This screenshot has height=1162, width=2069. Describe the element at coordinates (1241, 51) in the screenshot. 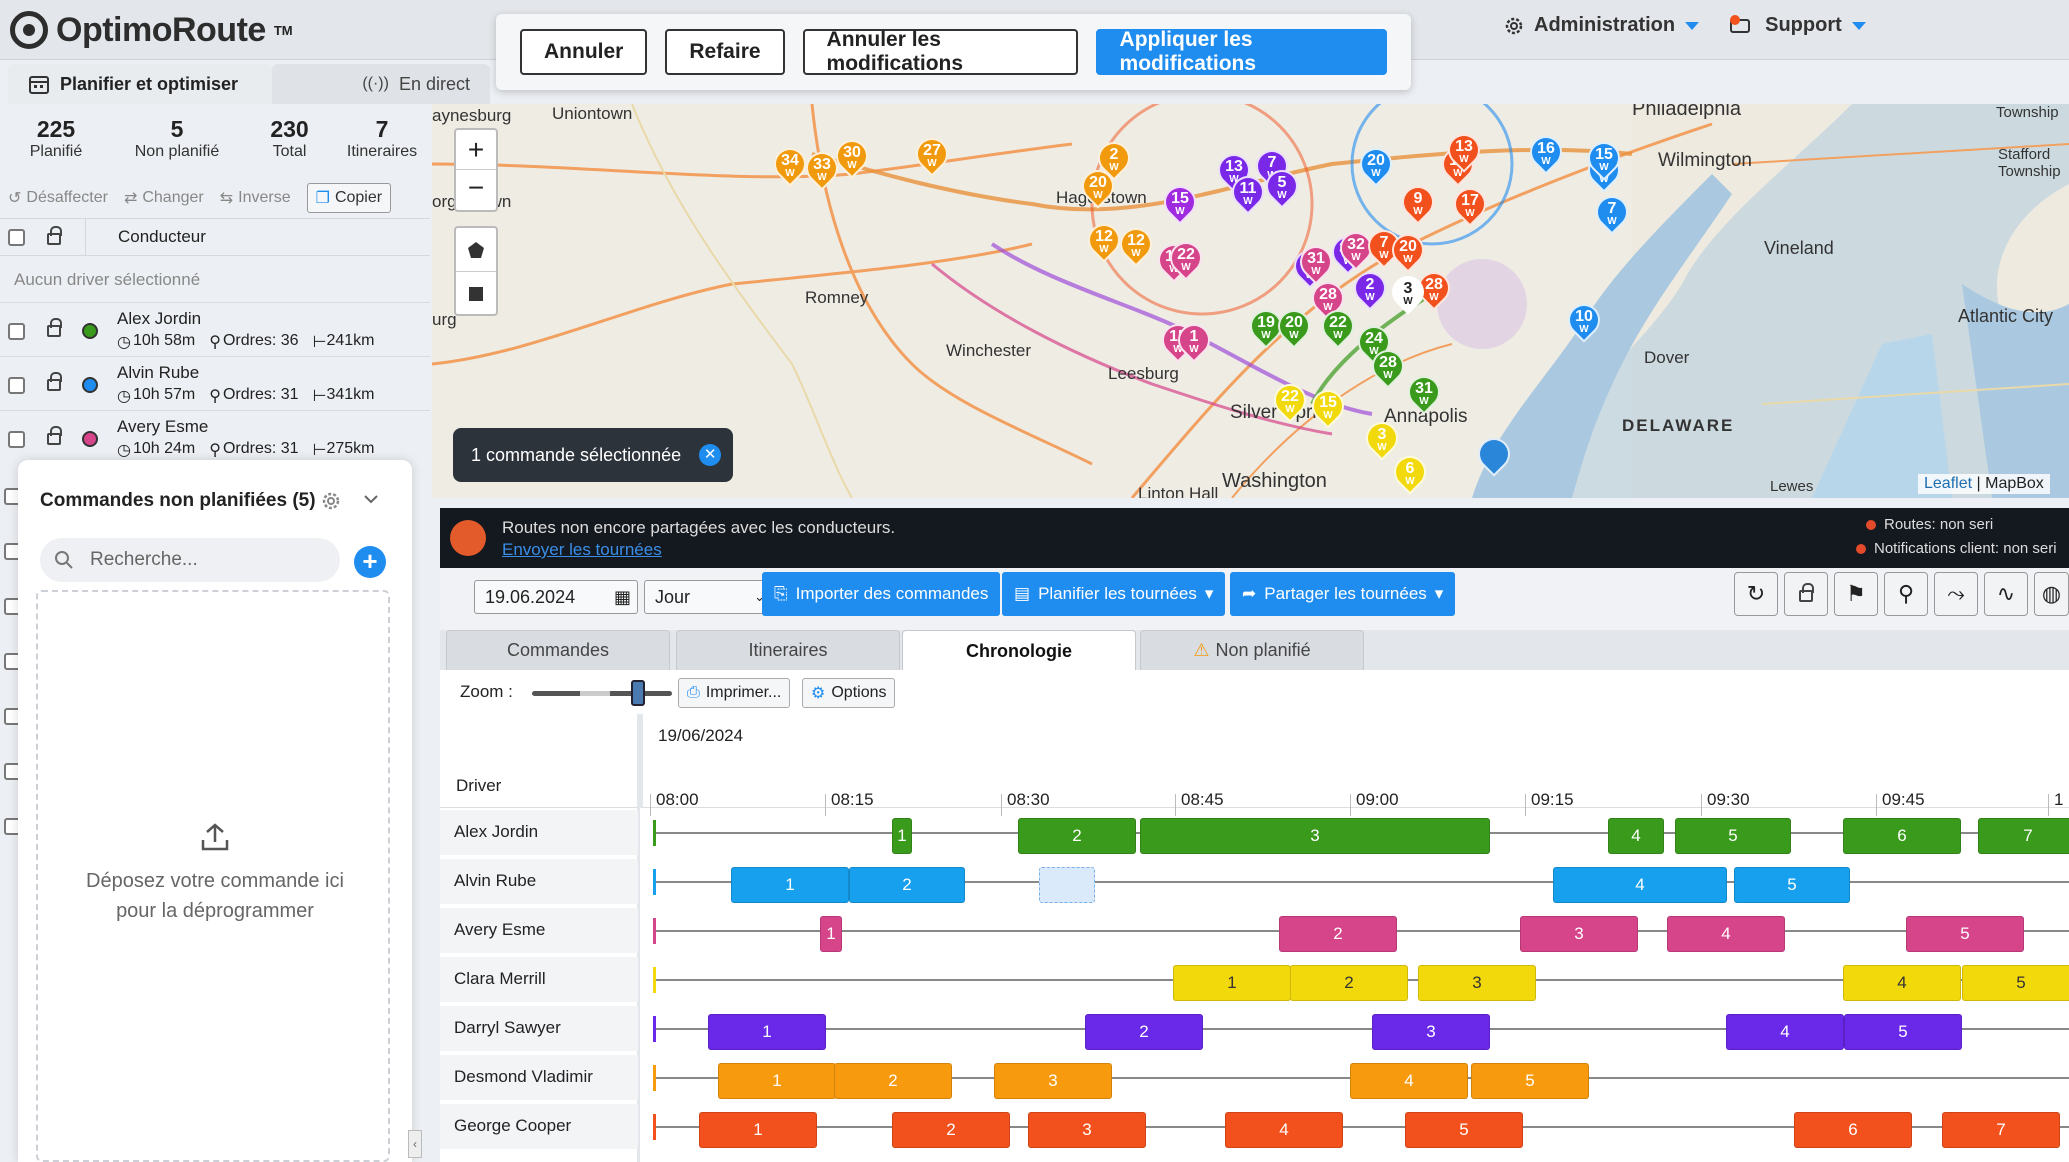

I see `apply-changes-button: Appliquer les modifications` at that location.